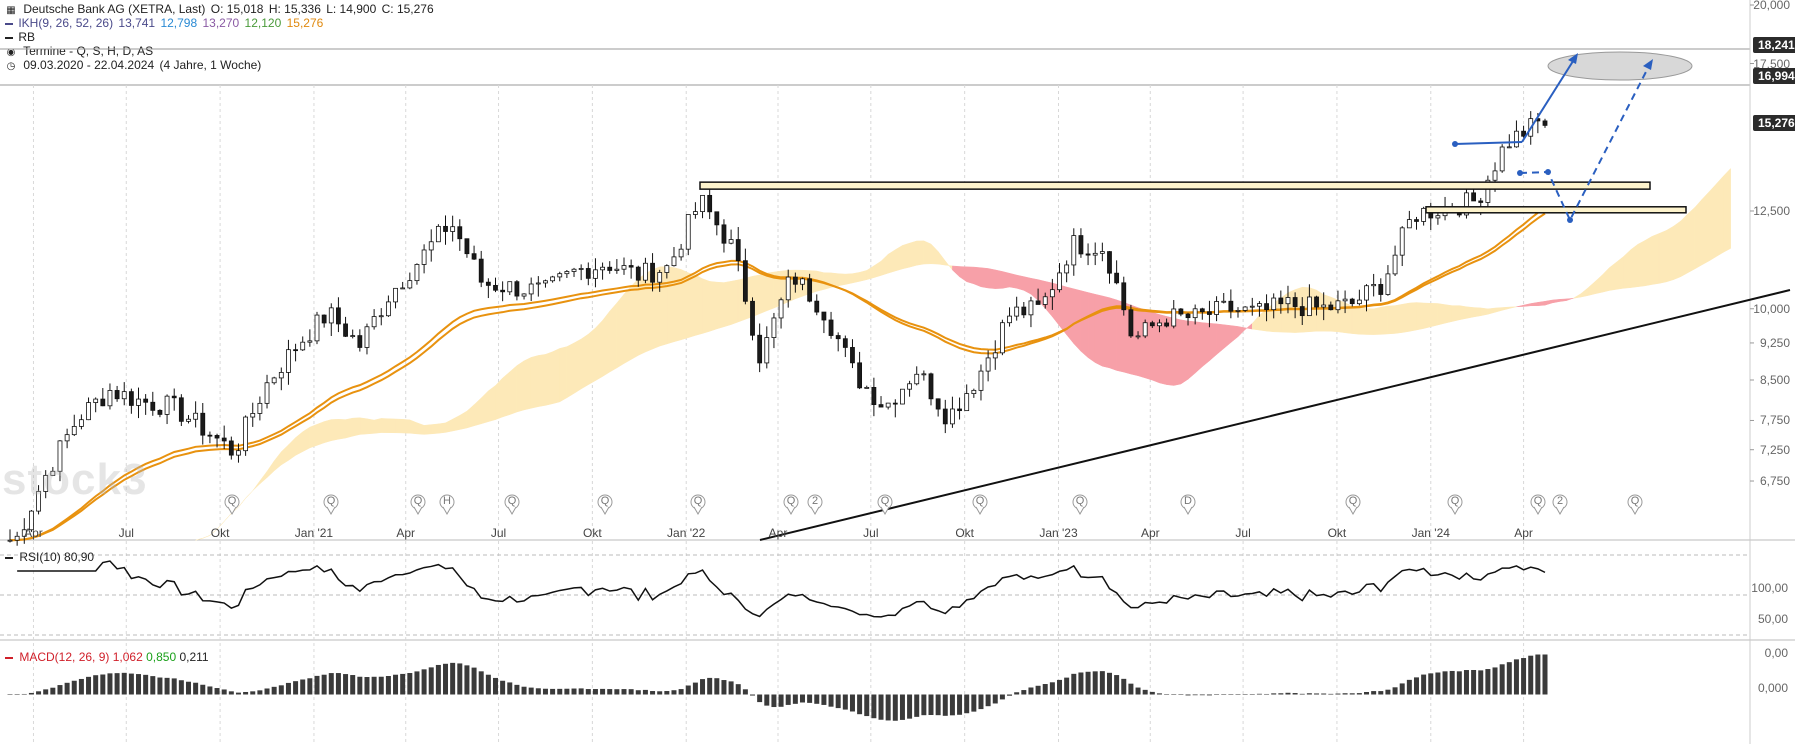  Describe the element at coordinates (49, 557) in the screenshot. I see `rsi-legend: RSI(10) 80,90` at that location.